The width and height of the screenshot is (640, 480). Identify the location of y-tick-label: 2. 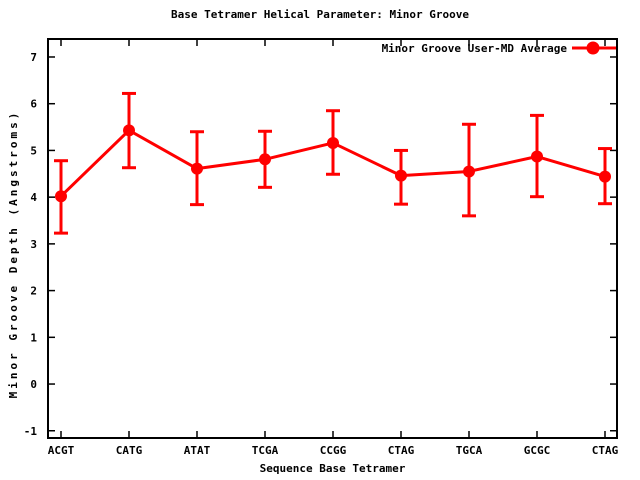
(33, 291).